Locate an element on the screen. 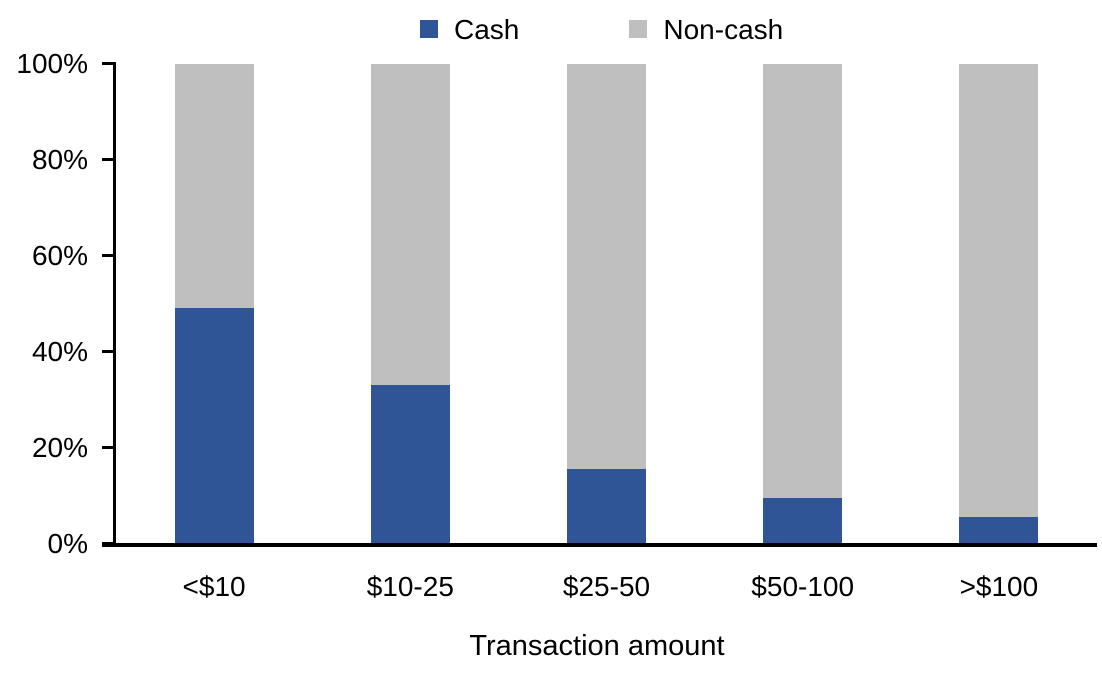  legend-label: Cash is located at coordinates (487, 29).